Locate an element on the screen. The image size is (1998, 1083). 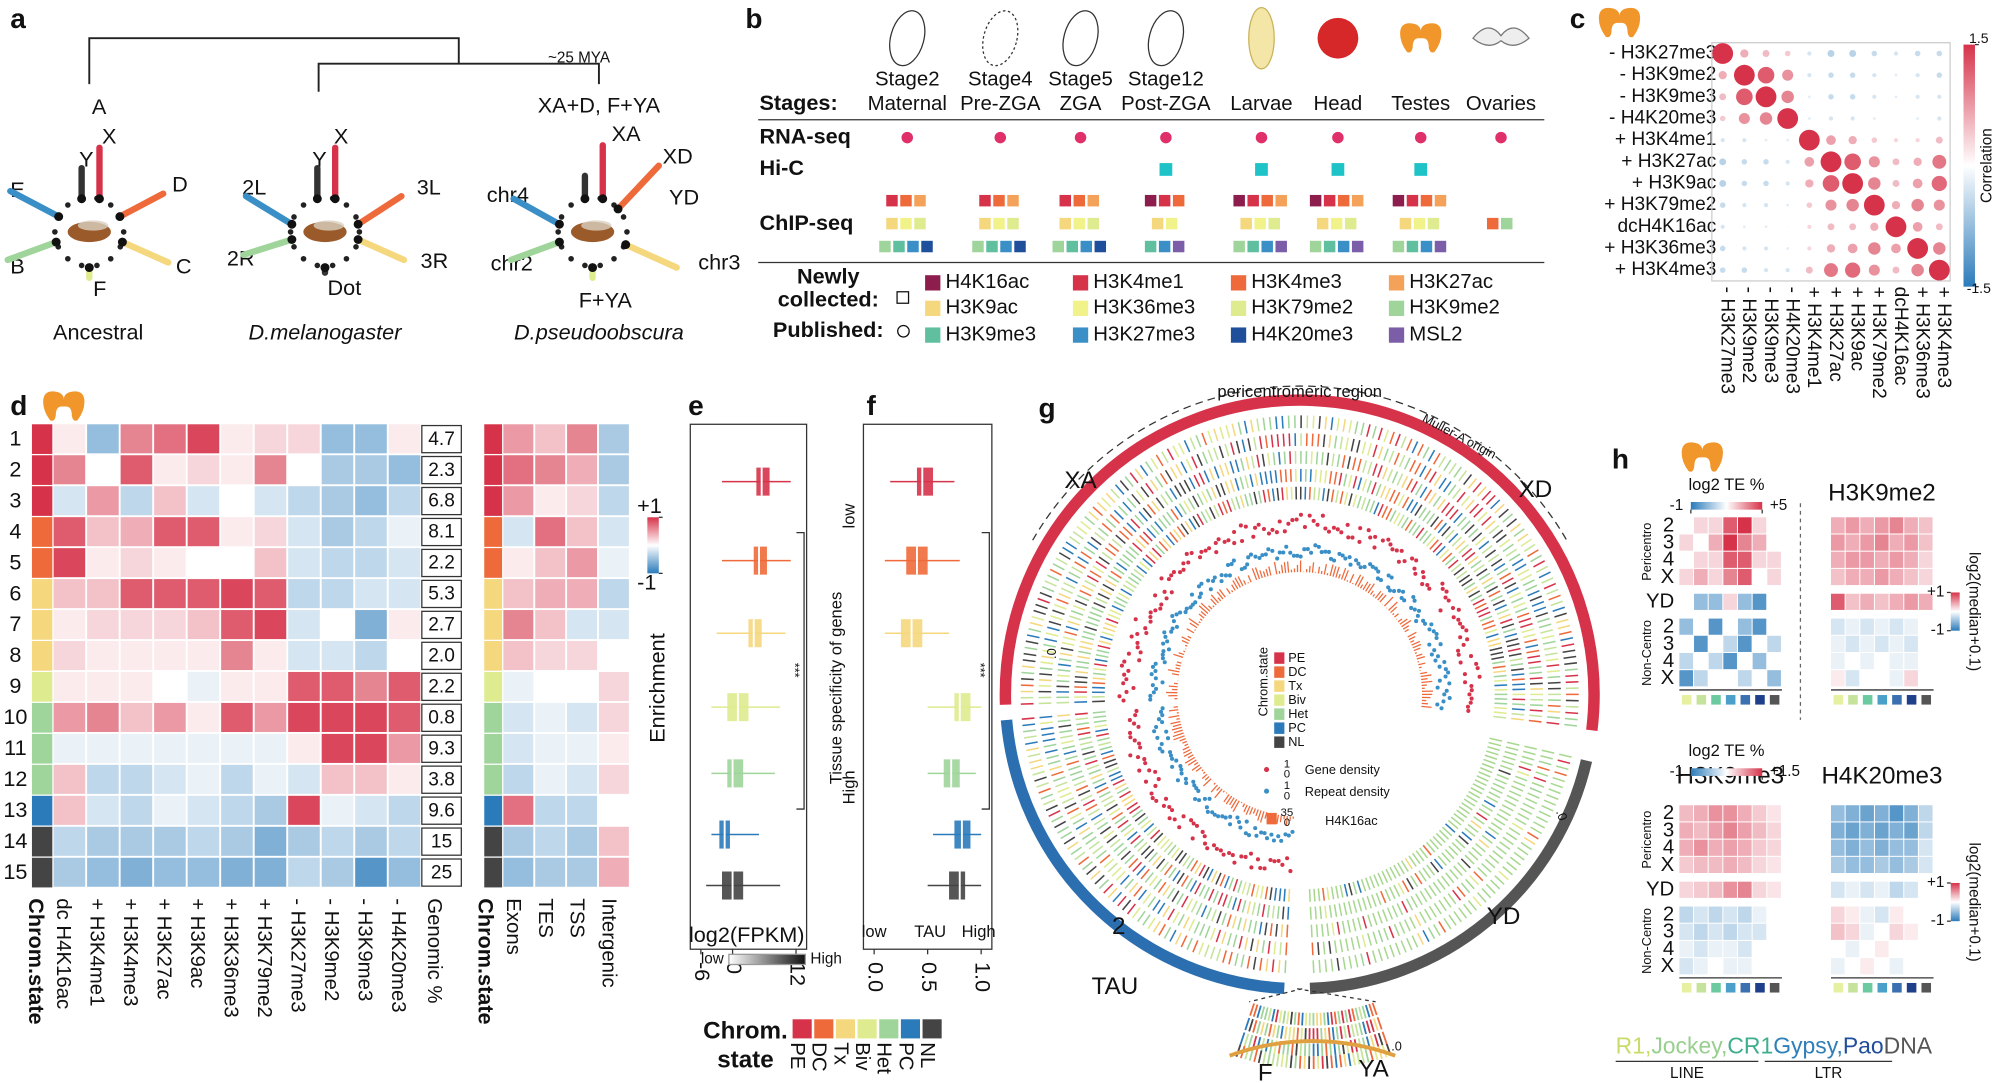
zoom-stripe is located at coordinates (1376, 1024).